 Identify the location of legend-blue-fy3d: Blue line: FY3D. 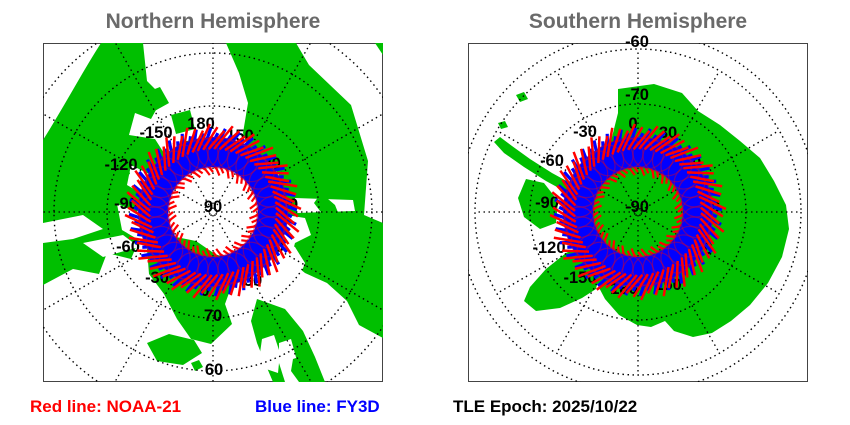
(317, 406).